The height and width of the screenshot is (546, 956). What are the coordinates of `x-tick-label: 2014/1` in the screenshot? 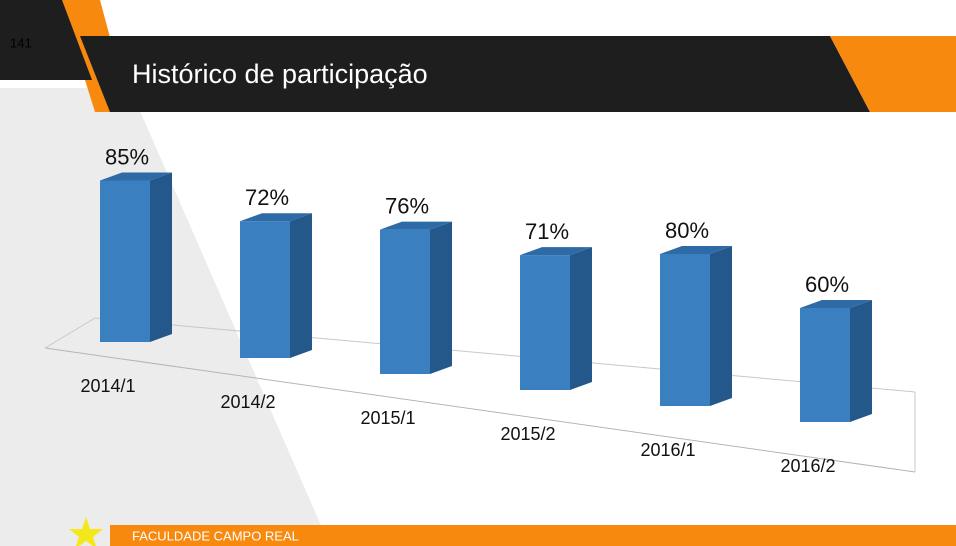 It's located at (107, 386).